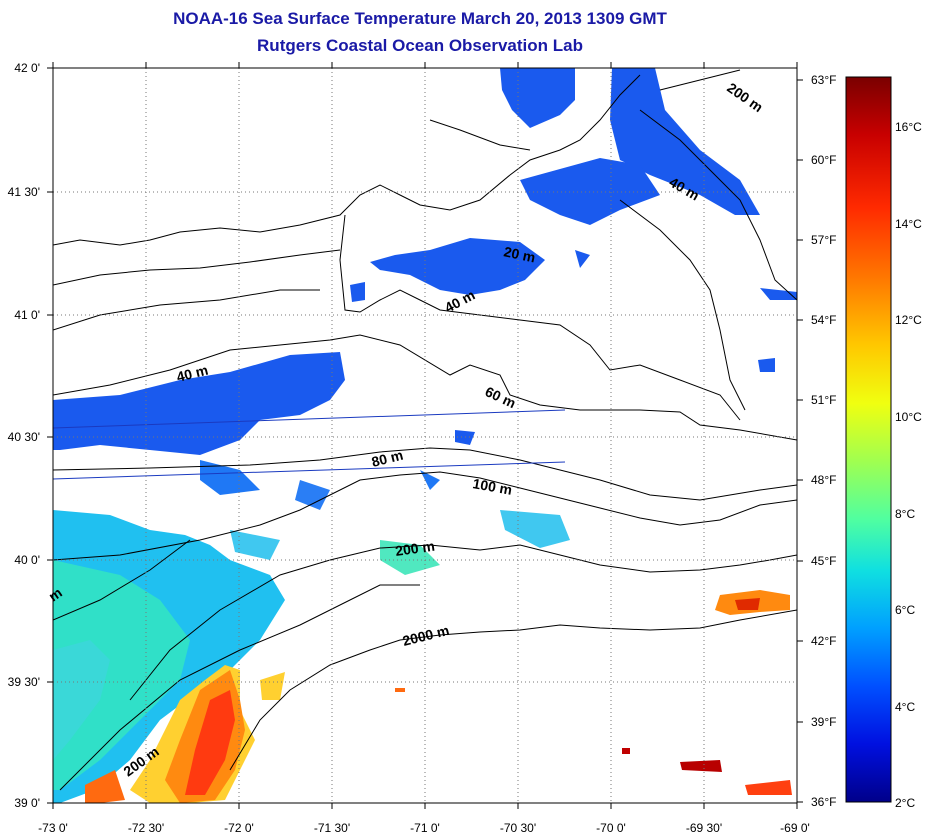  What do you see at coordinates (24, 682) in the screenshot?
I see `lat-tick-label: 39 30'` at bounding box center [24, 682].